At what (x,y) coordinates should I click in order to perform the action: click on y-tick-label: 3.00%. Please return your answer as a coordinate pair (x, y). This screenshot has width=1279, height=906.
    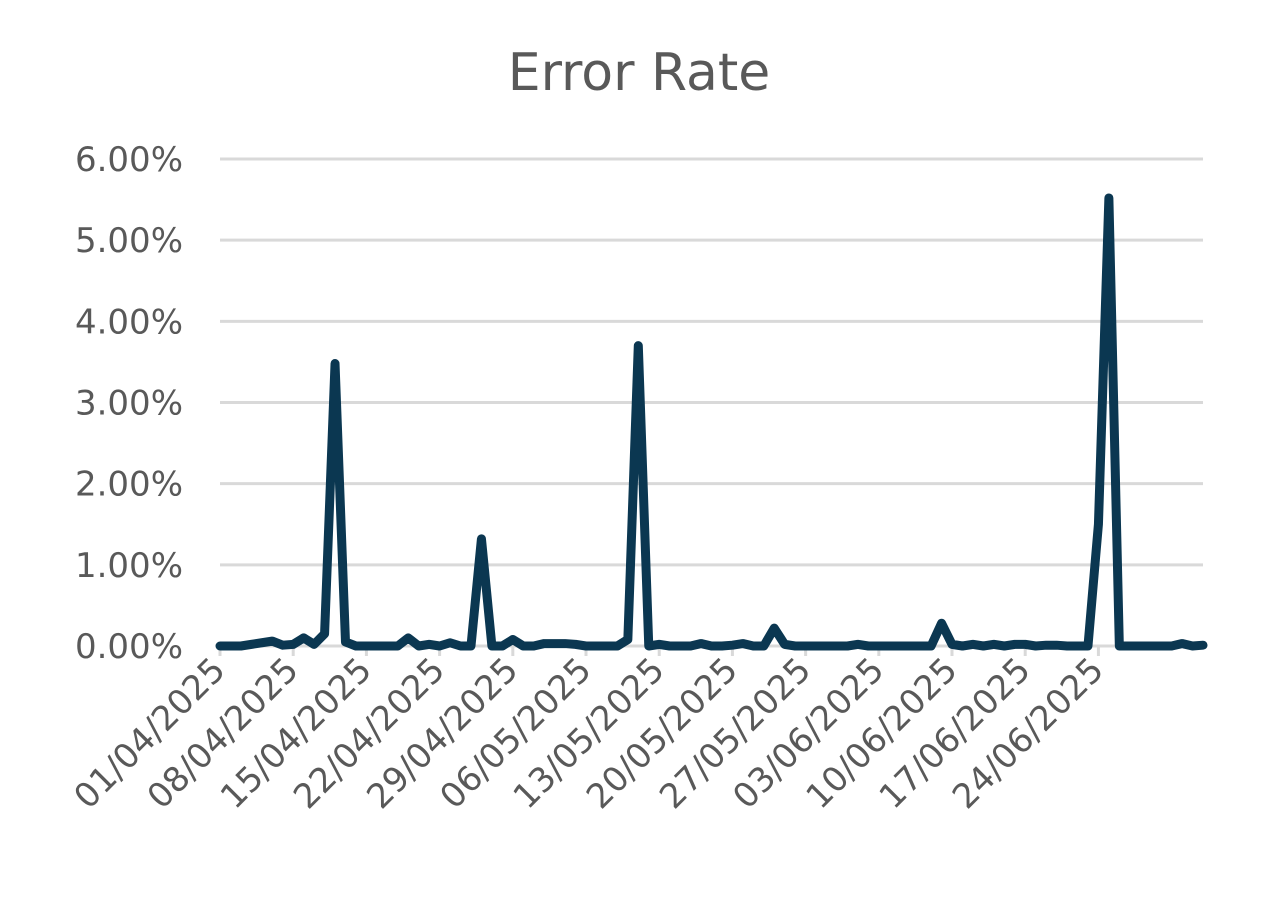
    Looking at the image, I should click on (129, 404).